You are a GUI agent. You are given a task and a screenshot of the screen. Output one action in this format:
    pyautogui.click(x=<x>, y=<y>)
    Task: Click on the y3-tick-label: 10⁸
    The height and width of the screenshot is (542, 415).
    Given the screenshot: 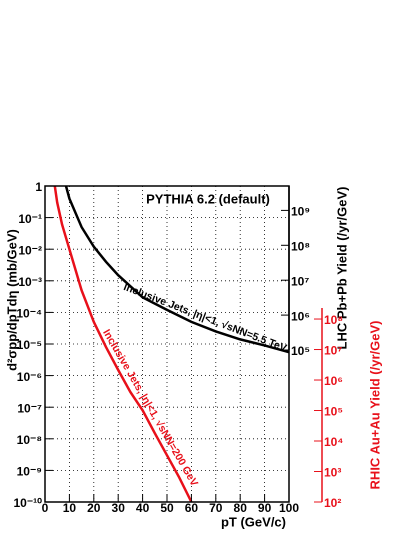 What is the action you would take?
    pyautogui.click(x=333, y=320)
    